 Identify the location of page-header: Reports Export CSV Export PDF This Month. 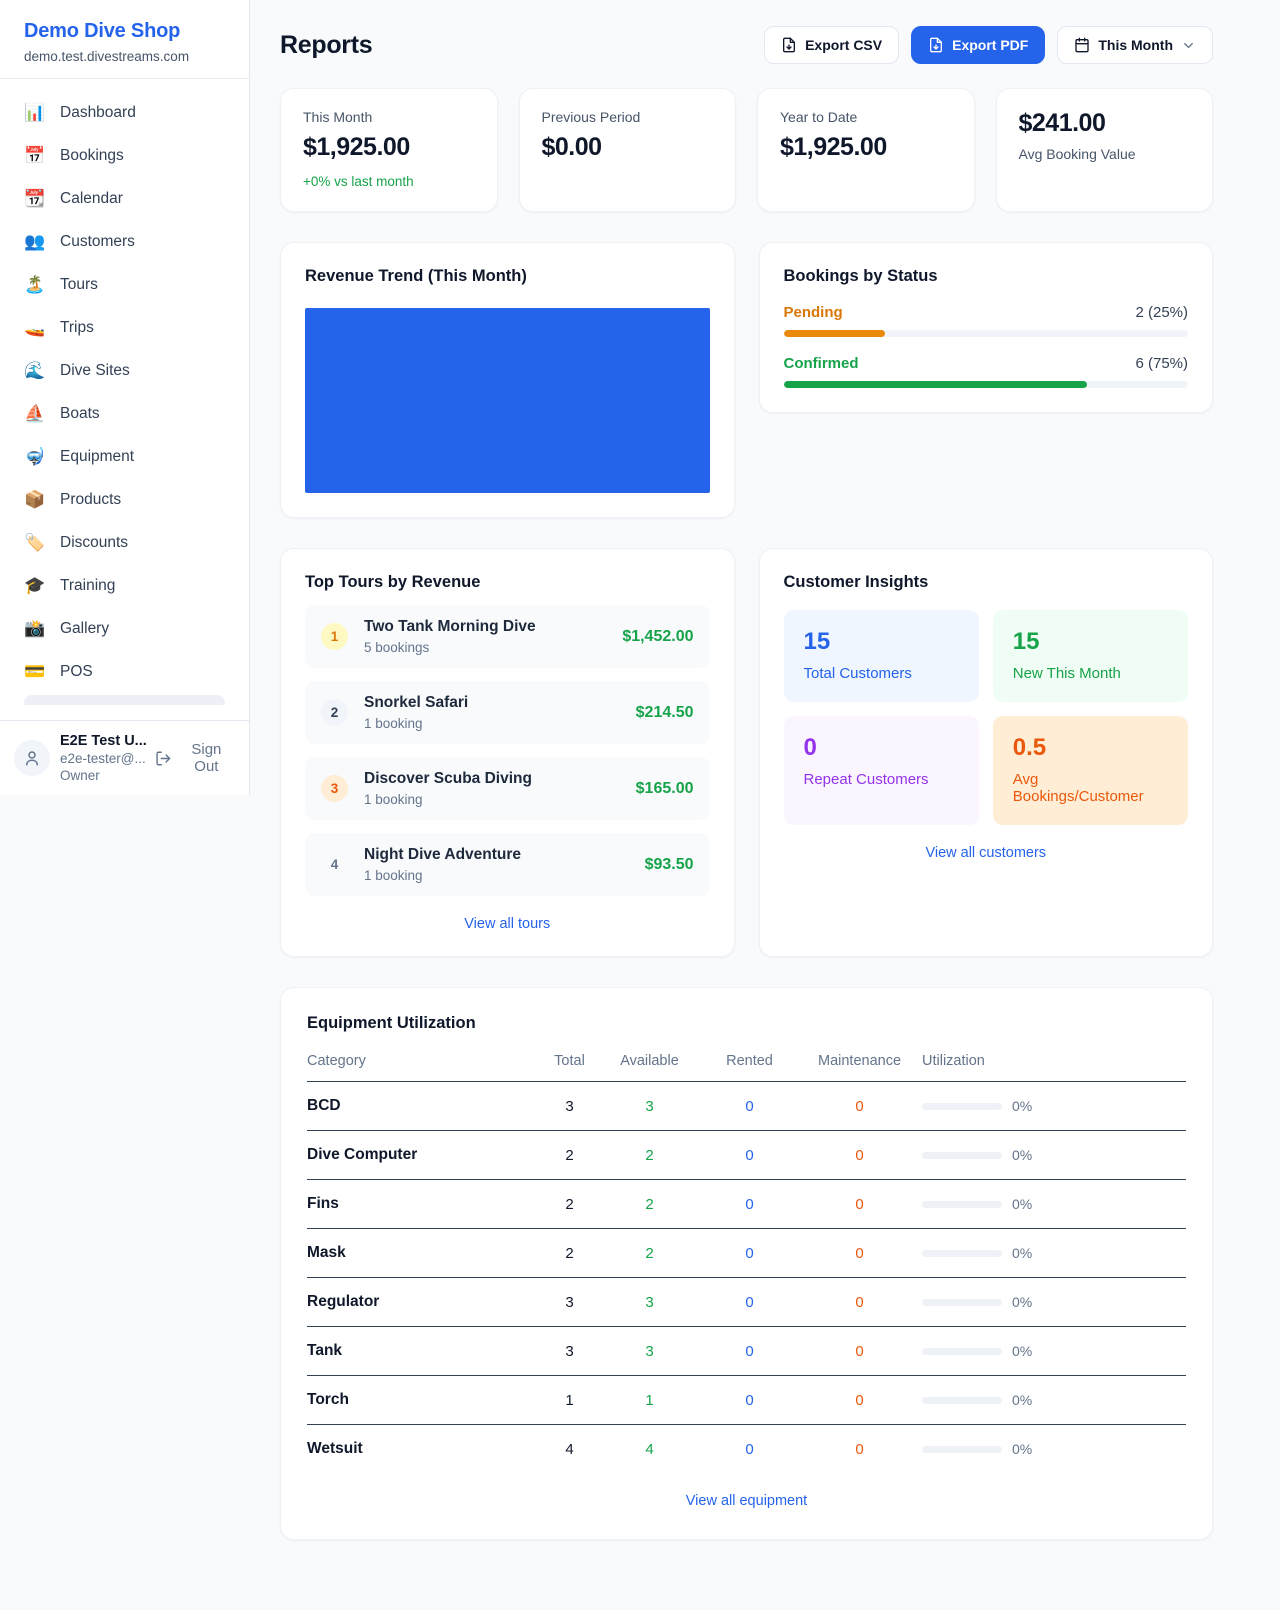
(746, 45).